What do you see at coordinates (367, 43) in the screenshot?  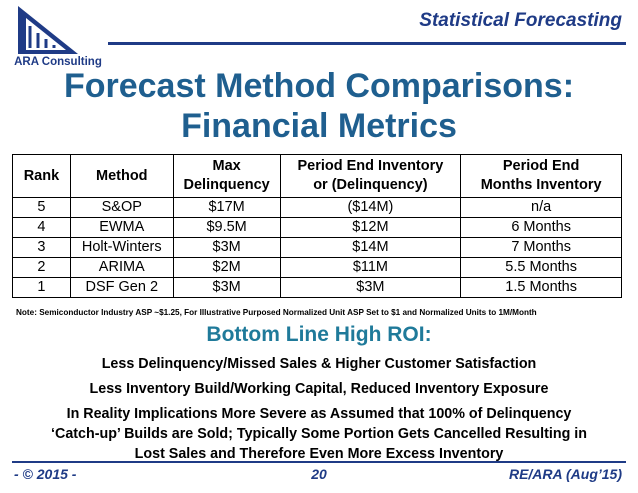 I see `header-divider` at bounding box center [367, 43].